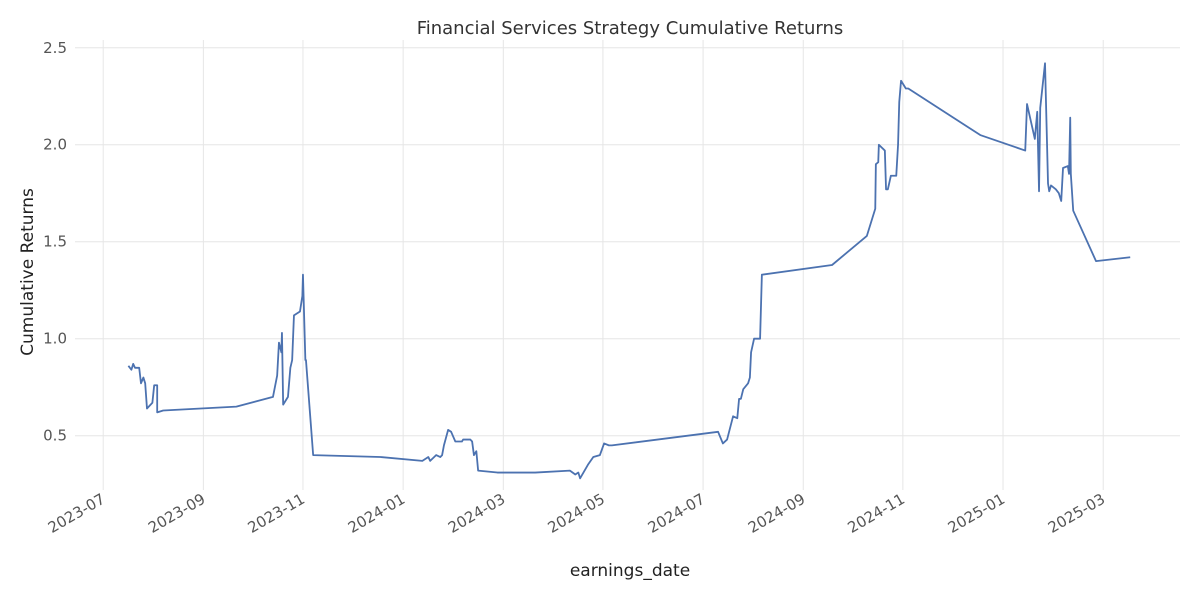 This screenshot has height=600, width=1200. I want to click on x-tick-label: 2024-11, so click(876, 513).